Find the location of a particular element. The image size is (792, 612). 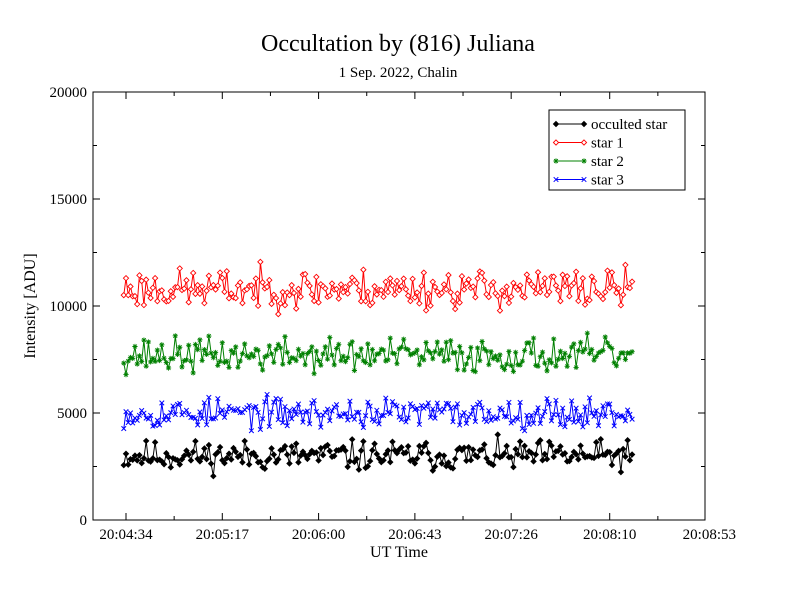

legend-marker is located at coordinates (556, 142).